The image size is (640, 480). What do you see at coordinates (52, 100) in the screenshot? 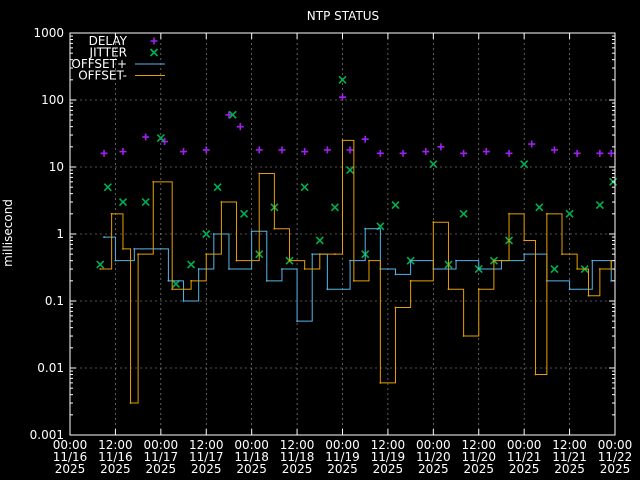
I see `y-tick-label: 100` at bounding box center [52, 100].